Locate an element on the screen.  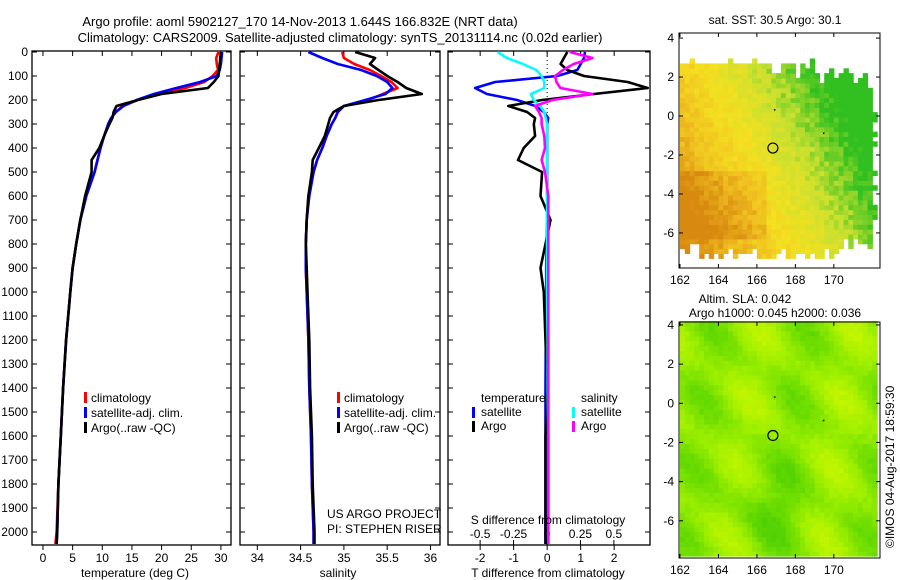
x-tick-label: 0 is located at coordinates (547, 558).